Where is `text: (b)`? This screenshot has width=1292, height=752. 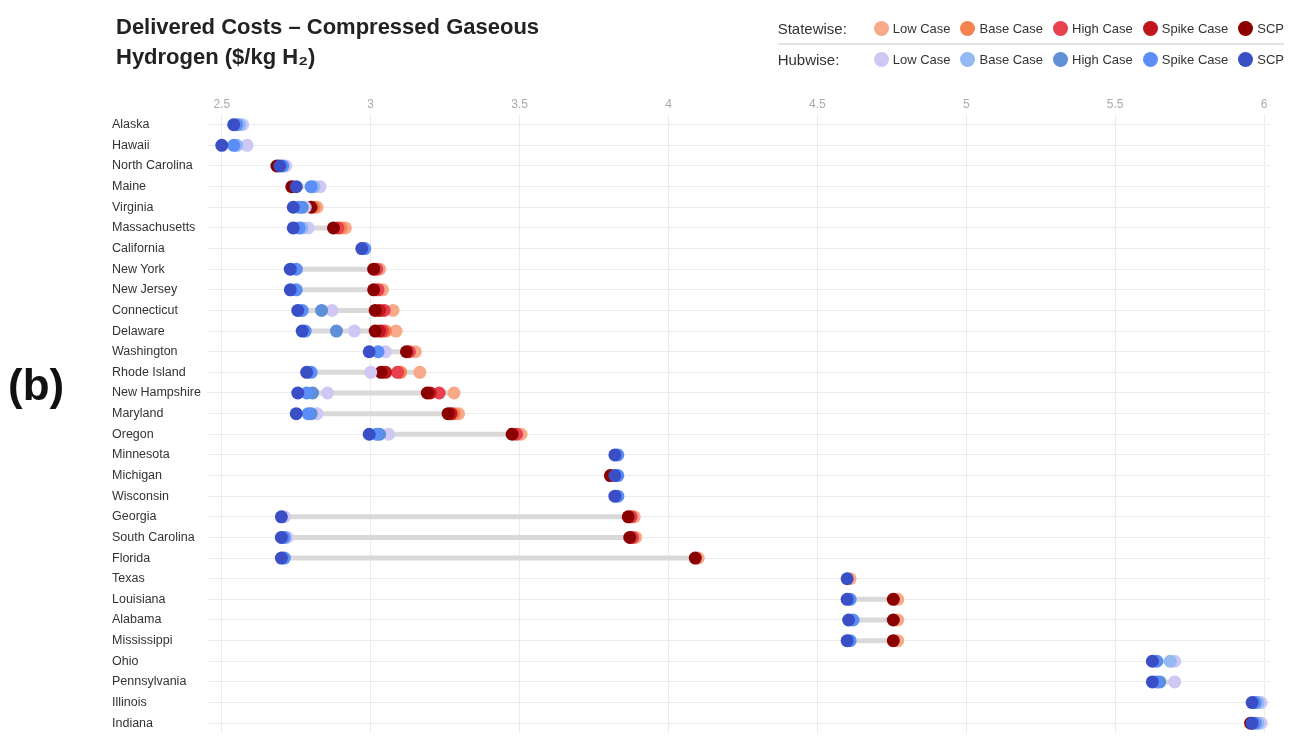
text: (b) is located at coordinates (36, 385).